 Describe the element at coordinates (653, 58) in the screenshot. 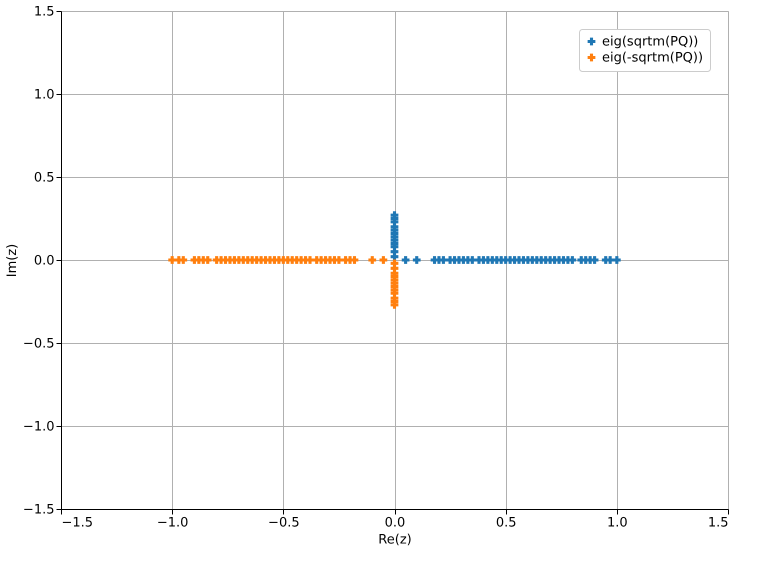

I see `legend-label: eig(-sqrtm(PQ))` at that location.